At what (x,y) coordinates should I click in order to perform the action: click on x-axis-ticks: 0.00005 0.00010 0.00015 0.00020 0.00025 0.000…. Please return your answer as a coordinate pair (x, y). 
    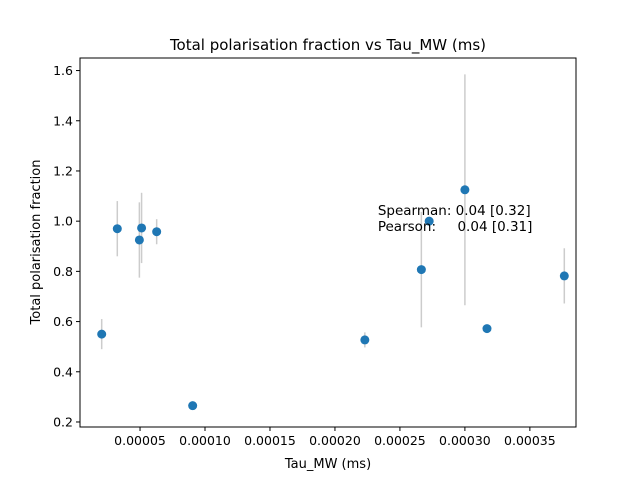
    Looking at the image, I should click on (335, 437).